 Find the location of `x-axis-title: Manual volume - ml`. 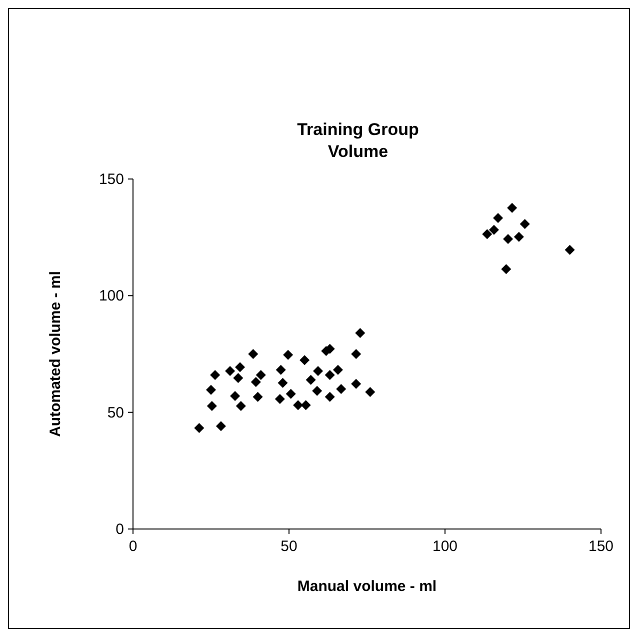

x-axis-title: Manual volume - ml is located at coordinates (367, 586).